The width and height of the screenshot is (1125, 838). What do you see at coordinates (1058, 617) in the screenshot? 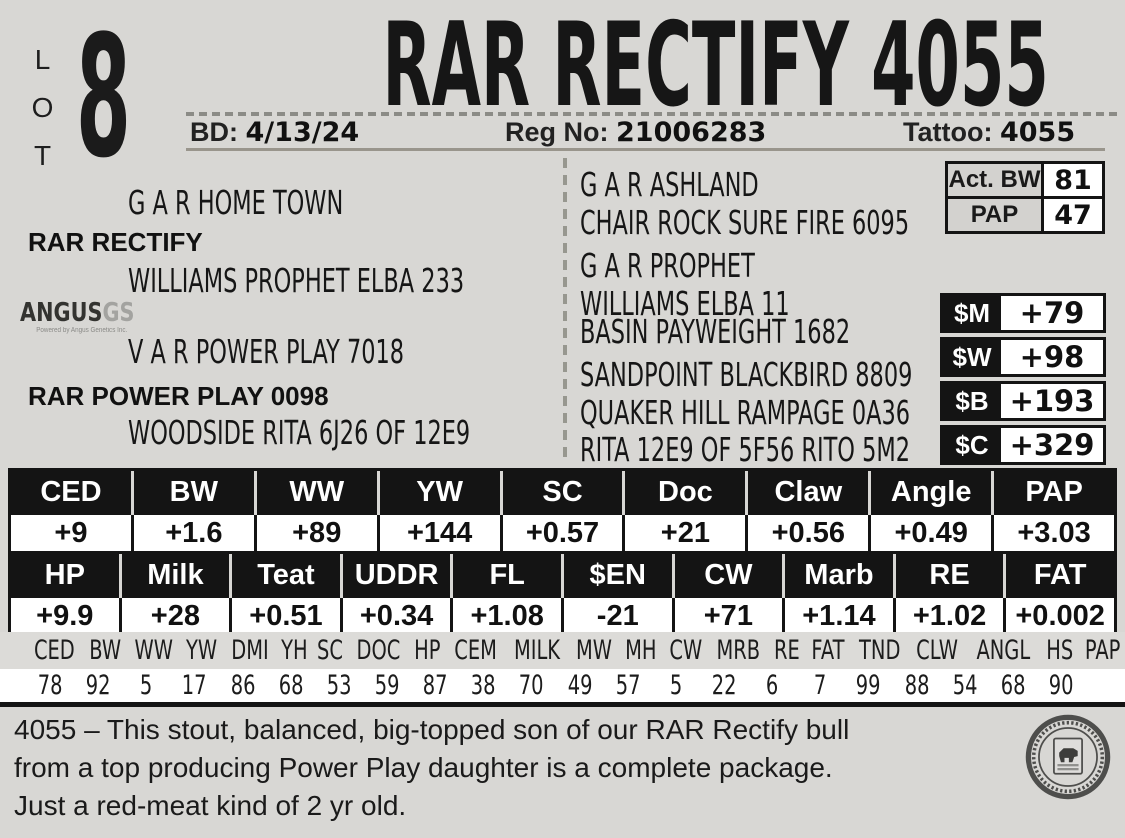
I see `epd-value-cell: +0.002` at bounding box center [1058, 617].